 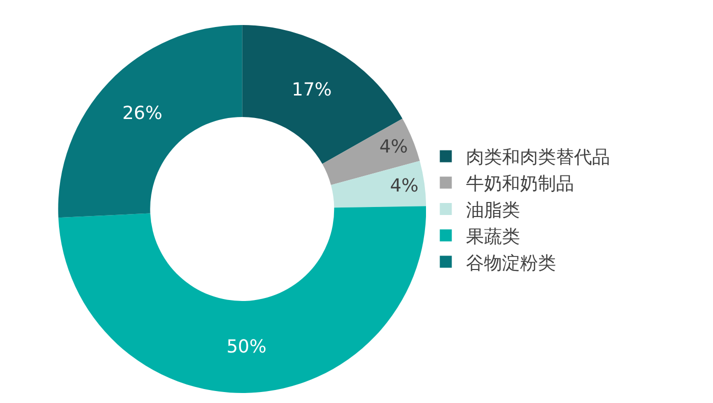 I want to click on legend-label: 油脂类, so click(x=493, y=211).